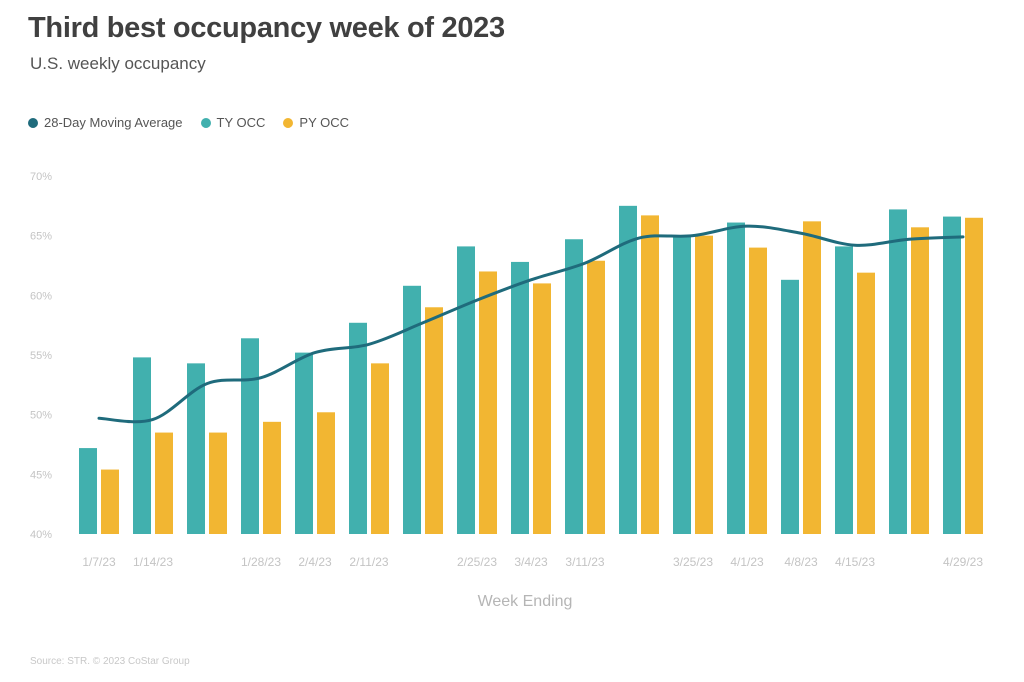 The image size is (1024, 682). Describe the element at coordinates (855, 562) in the screenshot. I see `x-tick-label: 4/15/23` at that location.